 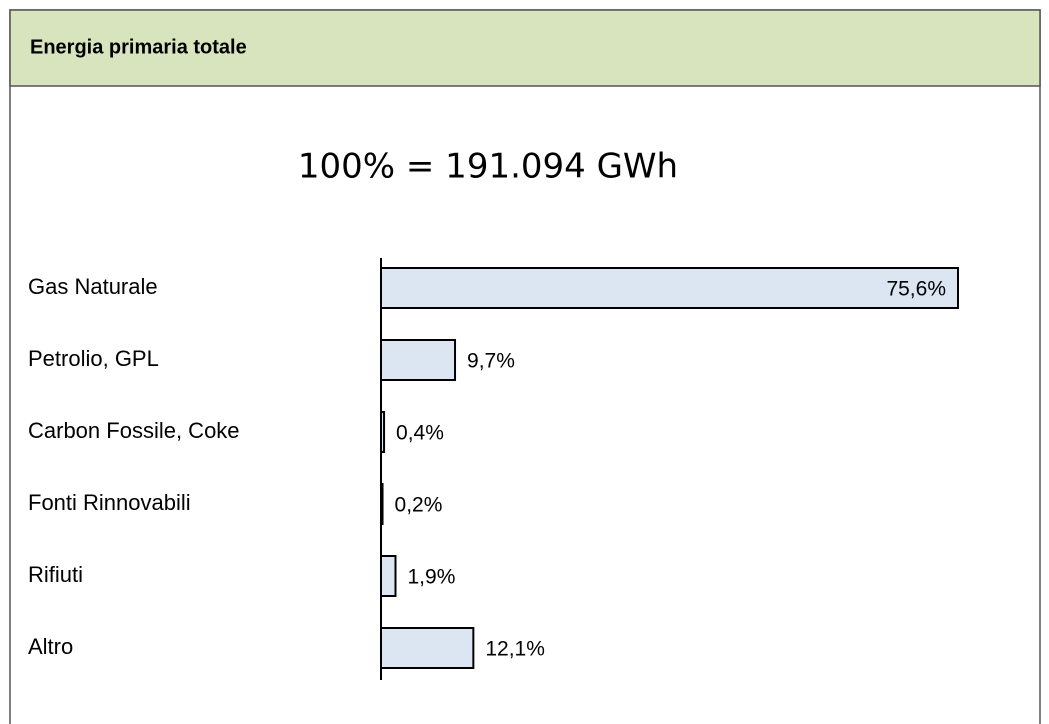 I want to click on value-label: 0,4%, so click(x=420, y=433).